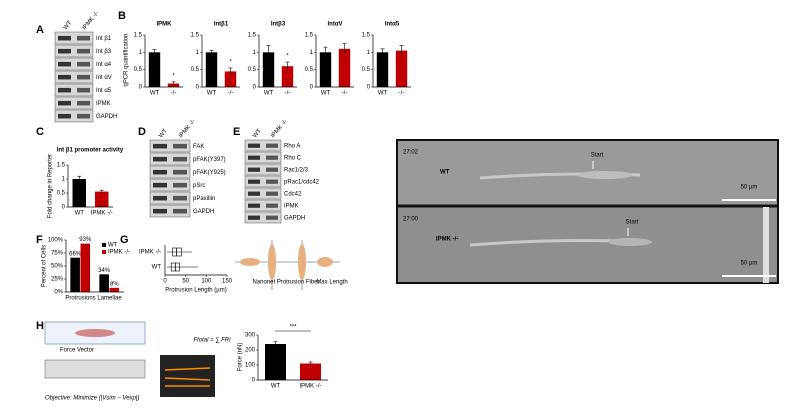  I want to click on panel-letter: C, so click(40, 132).